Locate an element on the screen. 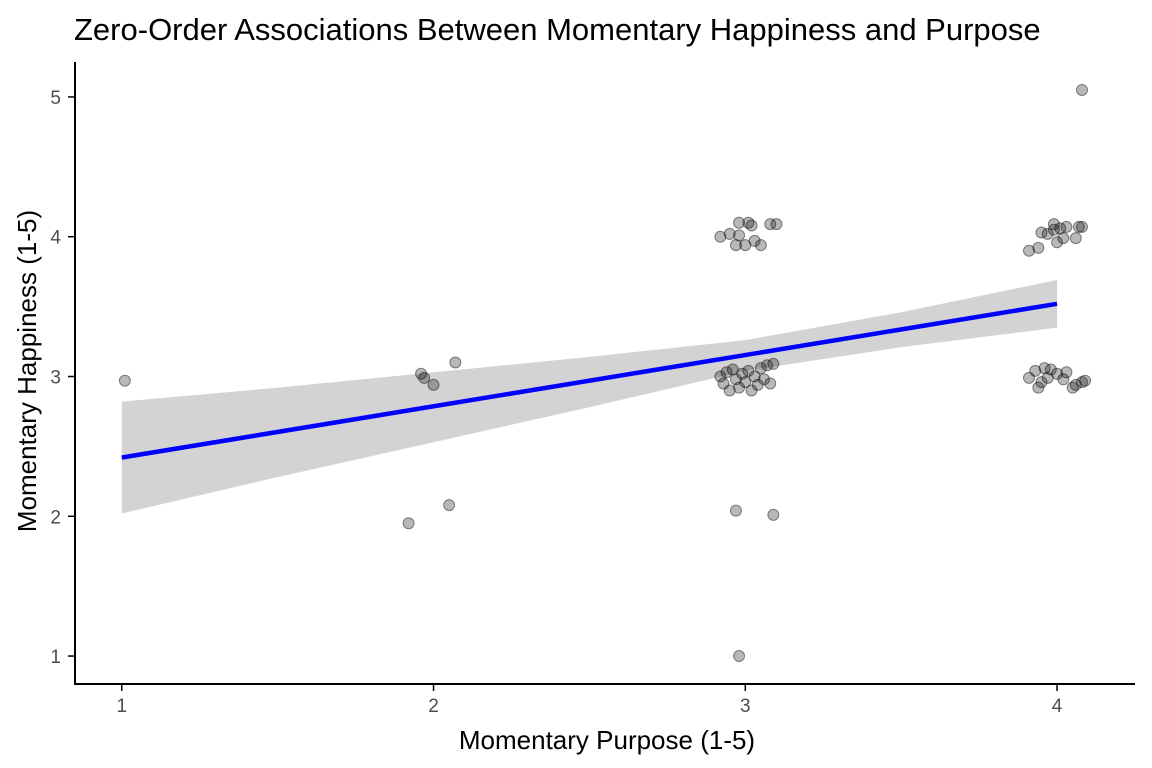 The height and width of the screenshot is (768, 1152). x-tick-label: 3 is located at coordinates (745, 706).